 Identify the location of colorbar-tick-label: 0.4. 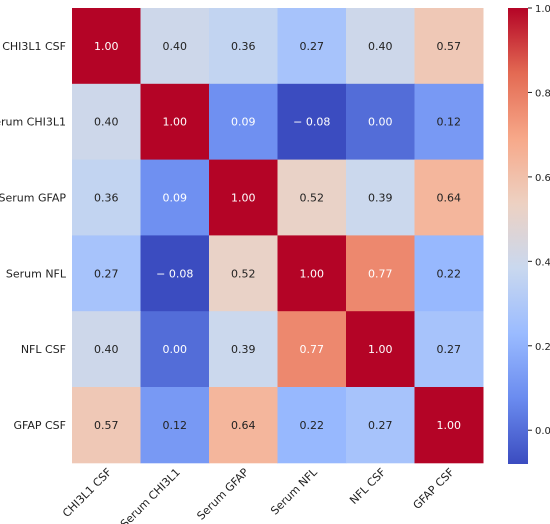
(542, 262).